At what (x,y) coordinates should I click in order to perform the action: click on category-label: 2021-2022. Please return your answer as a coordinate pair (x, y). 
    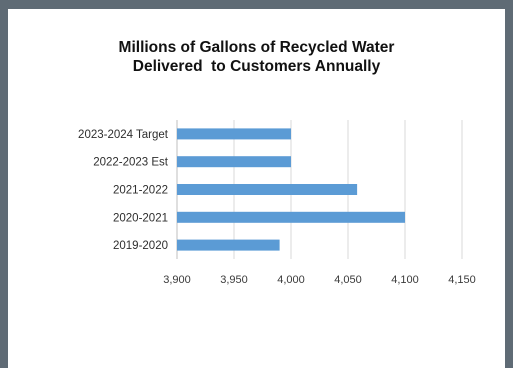
    Looking at the image, I should click on (140, 191).